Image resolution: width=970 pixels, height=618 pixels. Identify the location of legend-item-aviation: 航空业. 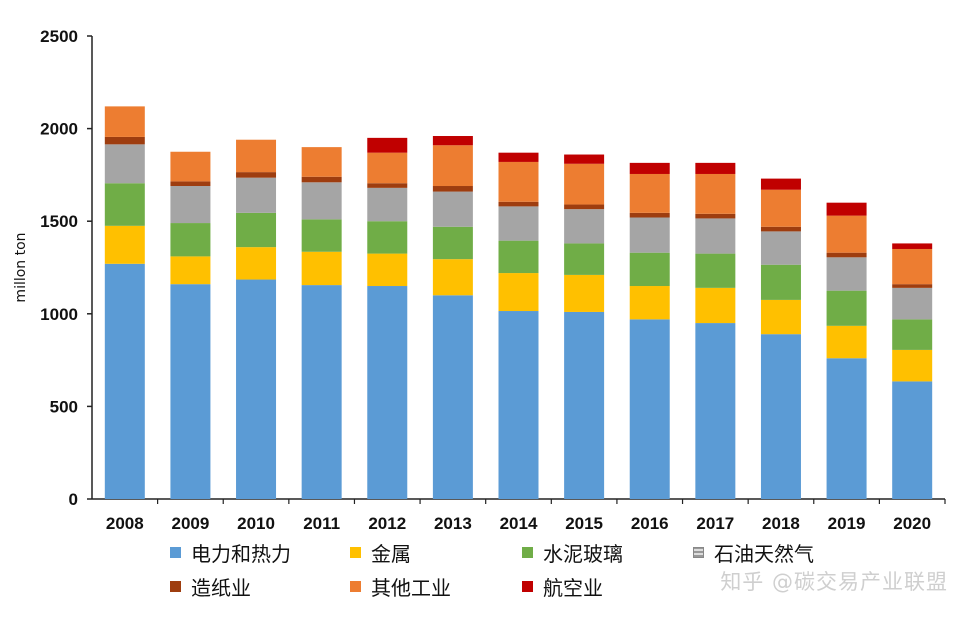
(562, 586).